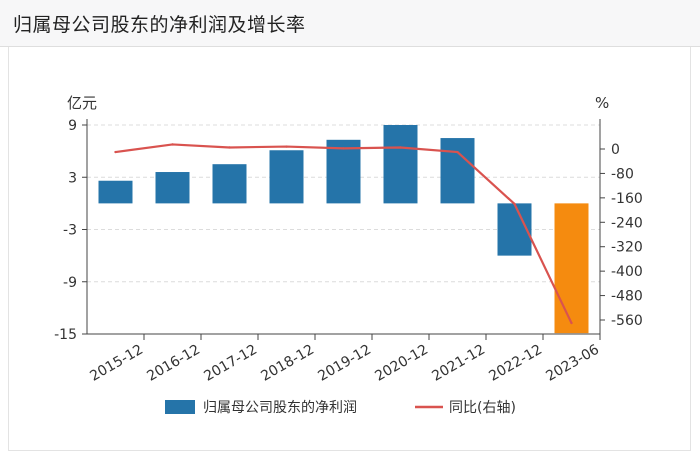 The width and height of the screenshot is (700, 454). What do you see at coordinates (627, 223) in the screenshot?
I see `y-right-tick-label: -240` at bounding box center [627, 223].